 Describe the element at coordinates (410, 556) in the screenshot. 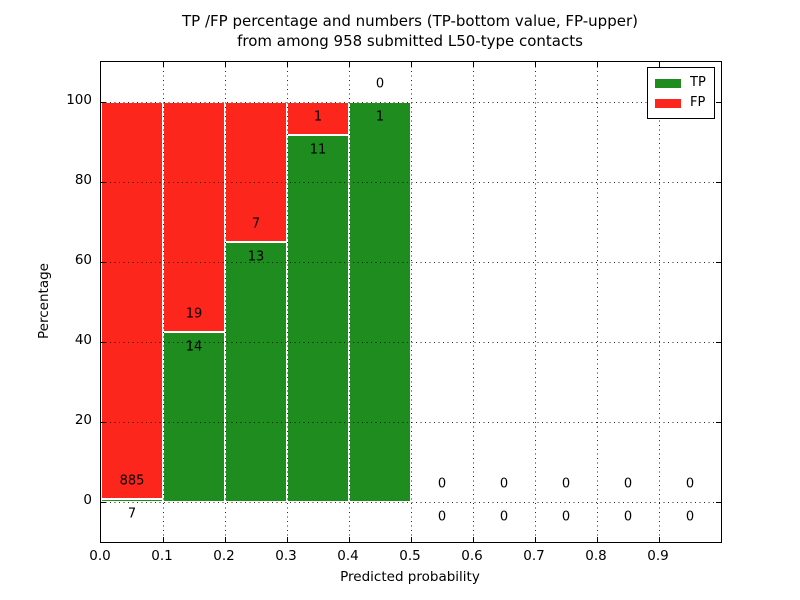

I see `x-tick-label: 0.5` at that location.